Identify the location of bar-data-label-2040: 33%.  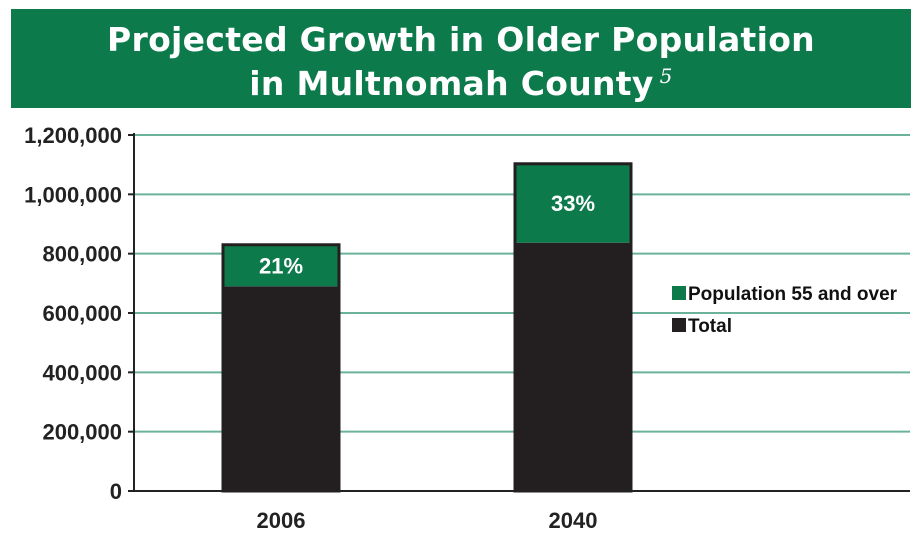
(573, 203).